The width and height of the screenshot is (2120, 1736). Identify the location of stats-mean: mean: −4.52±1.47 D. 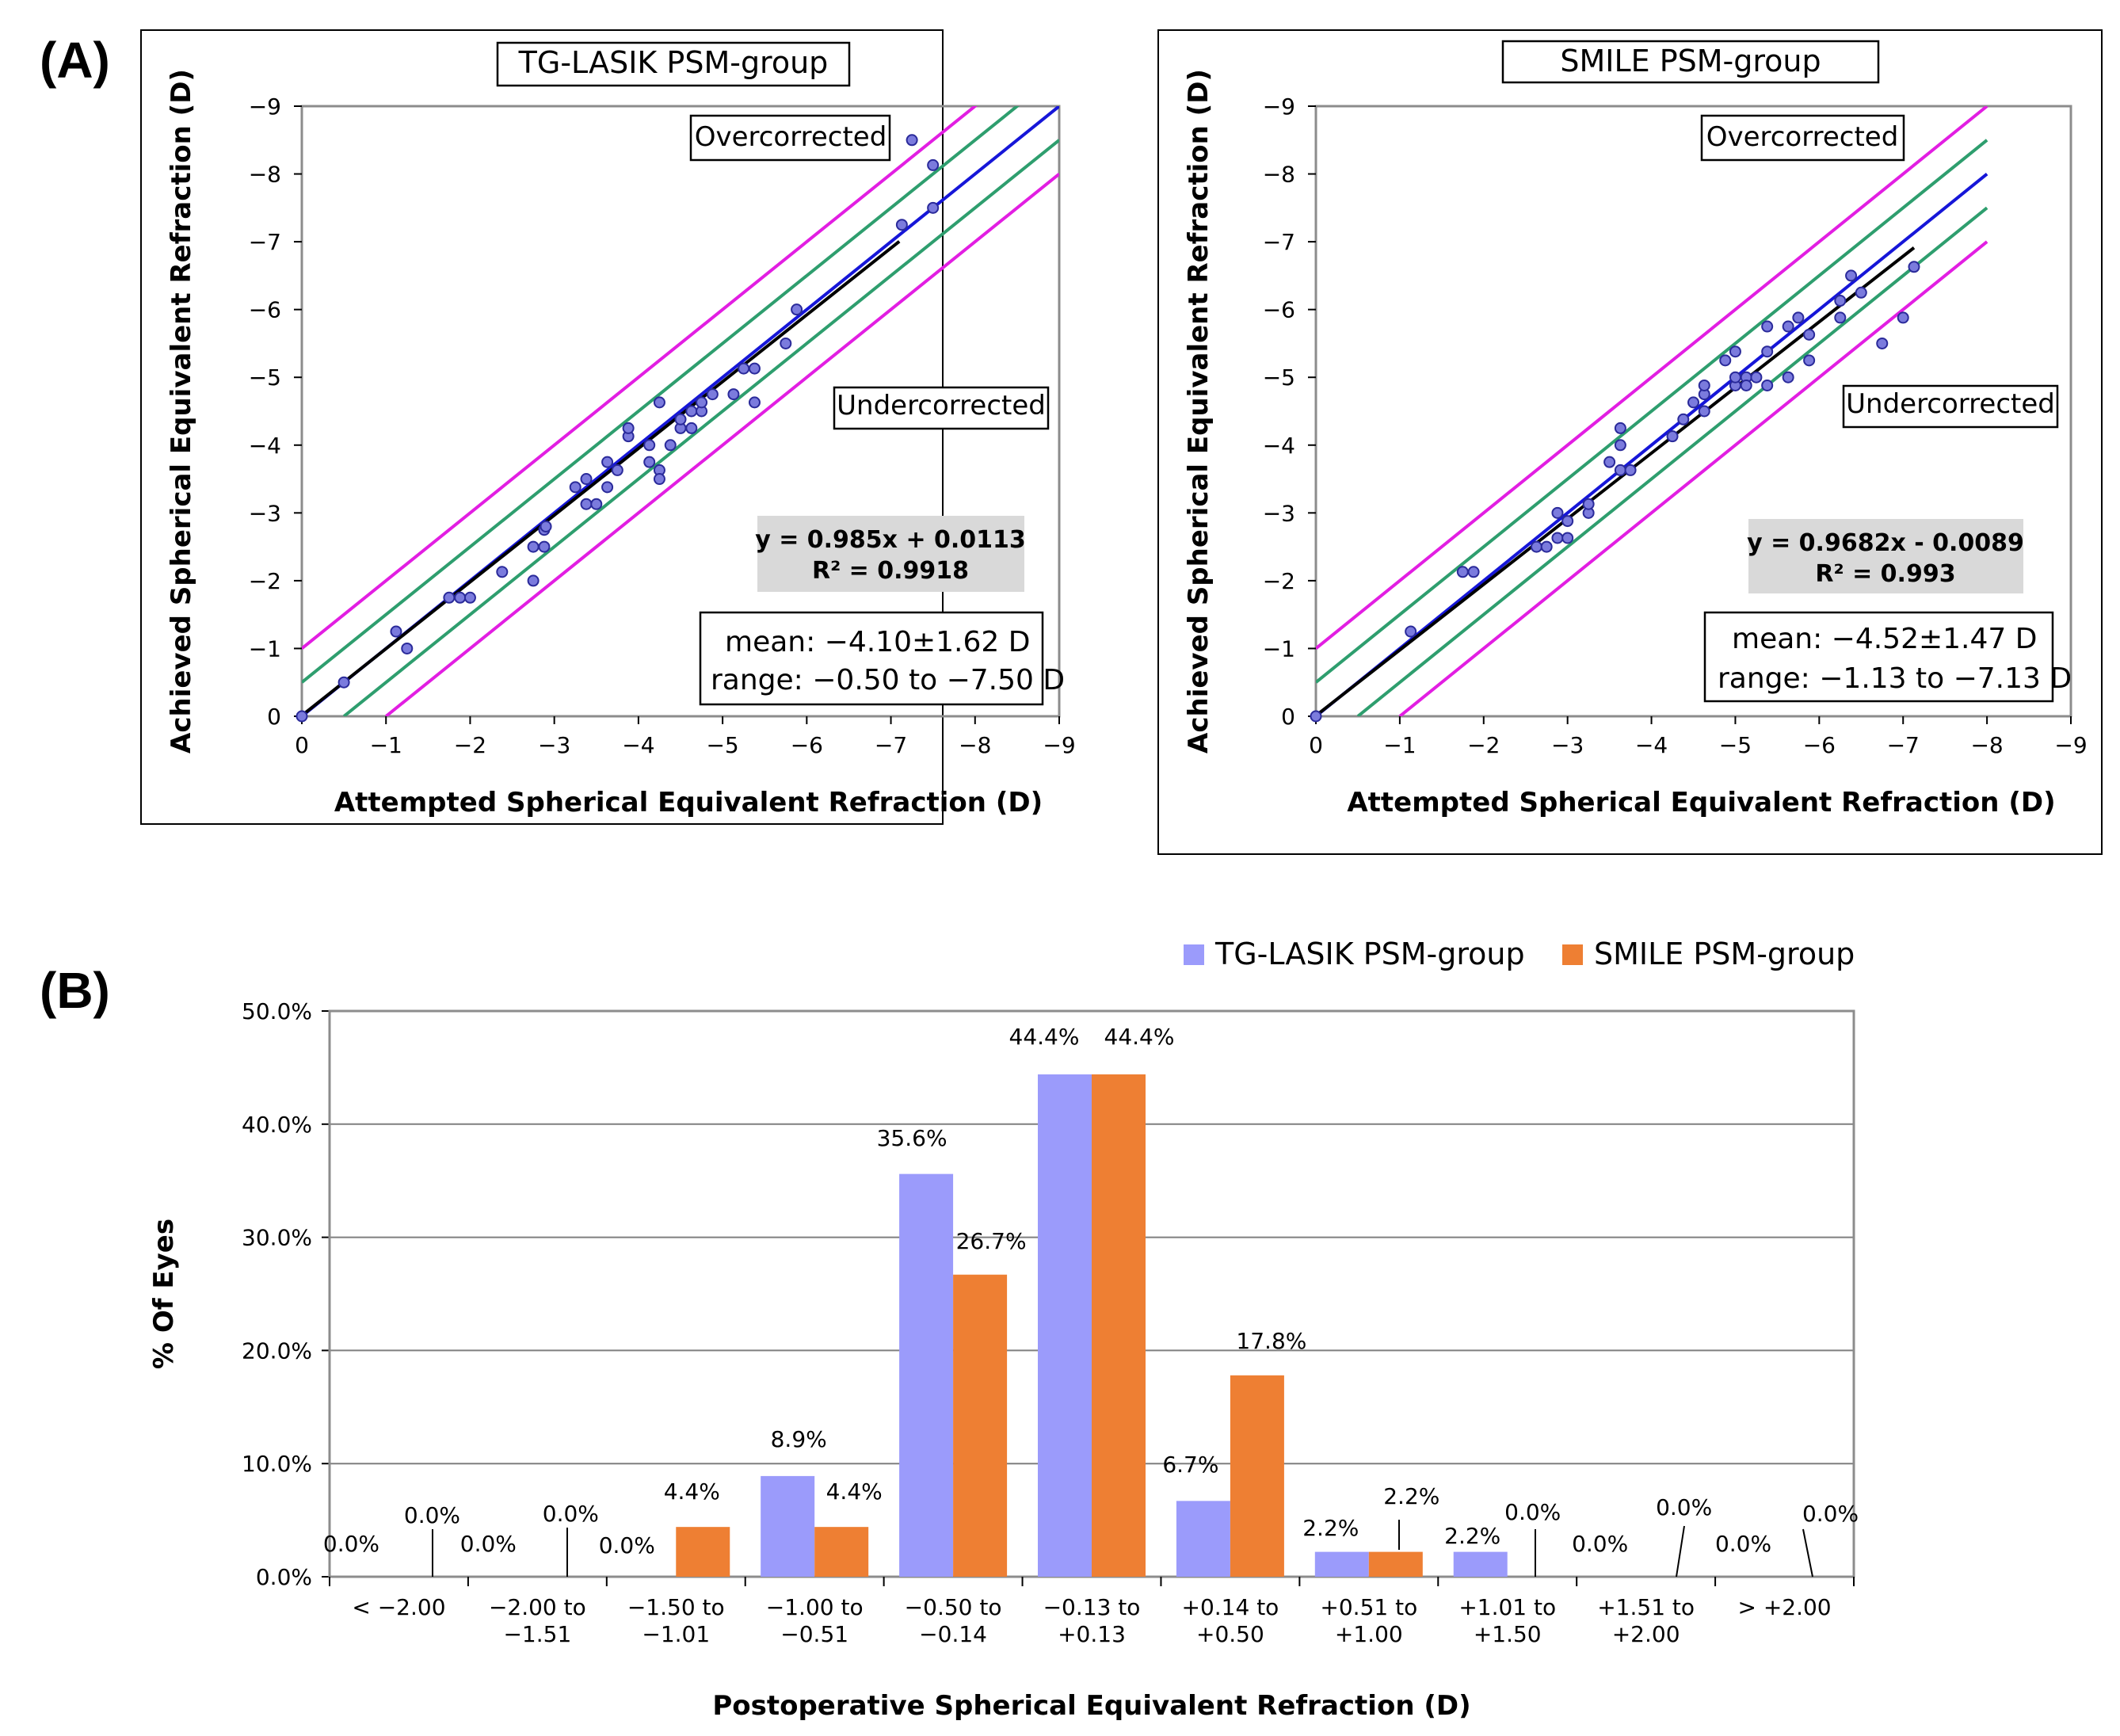
(1884, 639).